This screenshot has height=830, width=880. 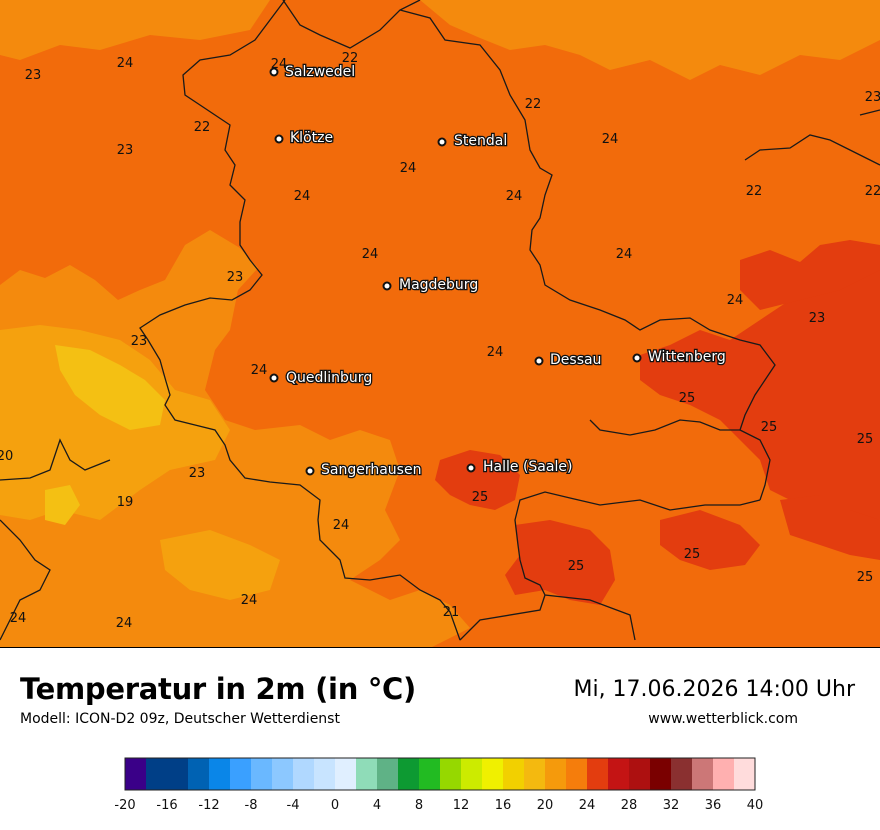 What do you see at coordinates (545, 805) in the screenshot?
I see `legend-tick-label: 20` at bounding box center [545, 805].